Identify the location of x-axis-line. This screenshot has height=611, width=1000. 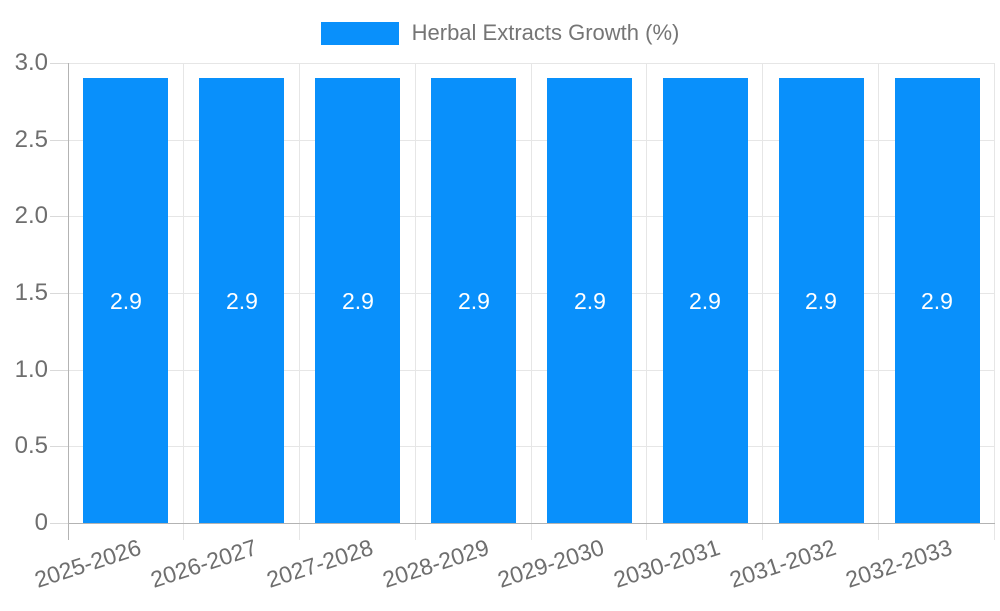
(531, 523).